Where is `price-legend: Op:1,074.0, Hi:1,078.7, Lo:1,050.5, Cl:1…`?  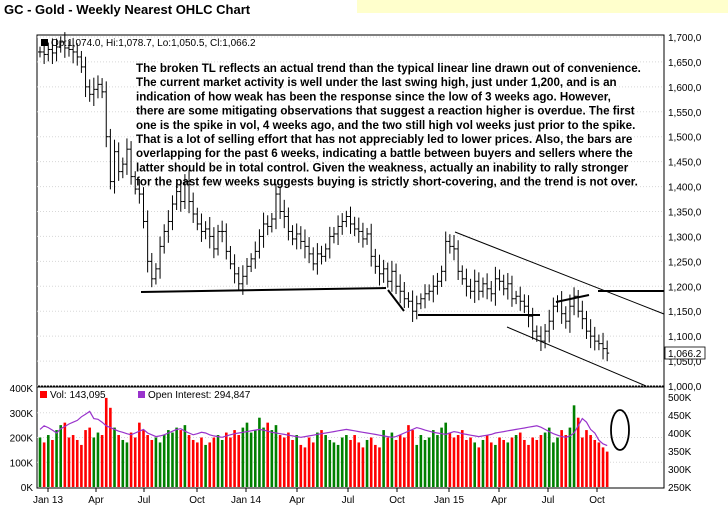
price-legend: Op:1,074.0, Hi:1,078.7, Lo:1,050.5, Cl:1… is located at coordinates (153, 43).